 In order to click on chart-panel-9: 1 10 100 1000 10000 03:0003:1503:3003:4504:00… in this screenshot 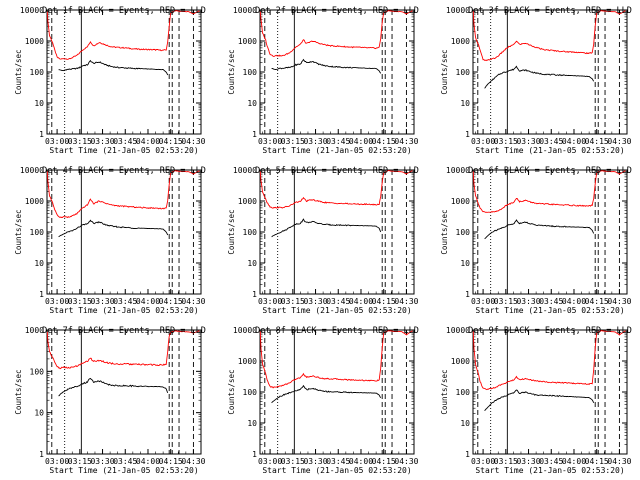, I will do `click(536, 400)`.